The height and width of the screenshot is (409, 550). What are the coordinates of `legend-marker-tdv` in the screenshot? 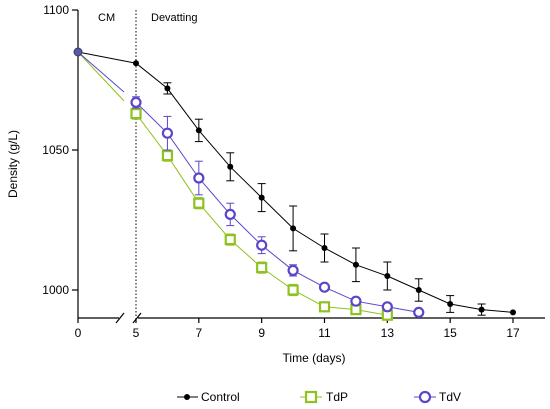 It's located at (425, 397).